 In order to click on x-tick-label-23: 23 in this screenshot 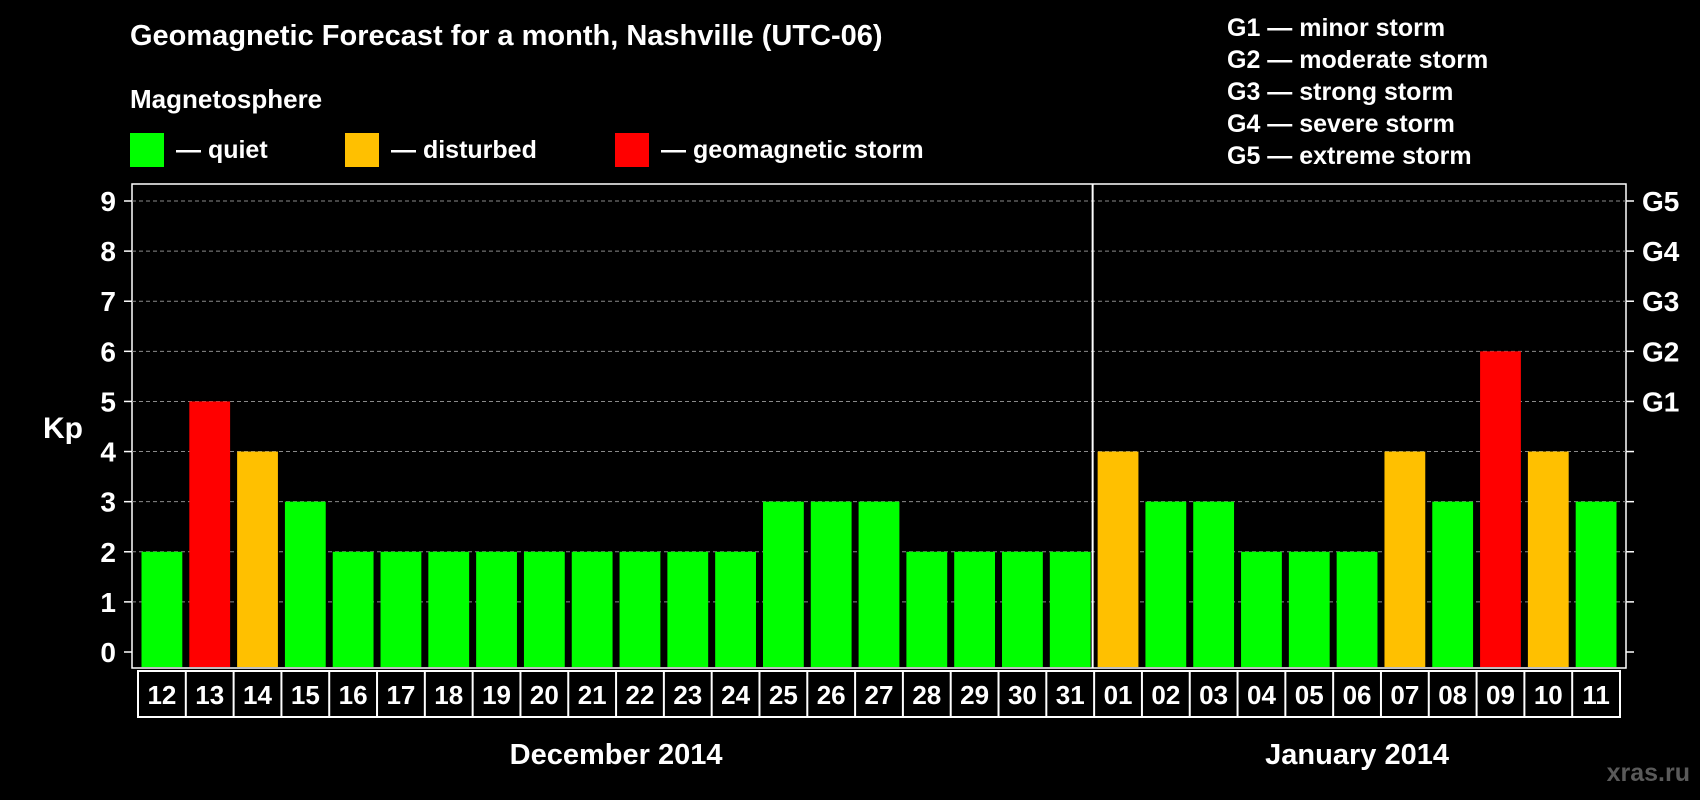, I will do `click(687, 695)`.